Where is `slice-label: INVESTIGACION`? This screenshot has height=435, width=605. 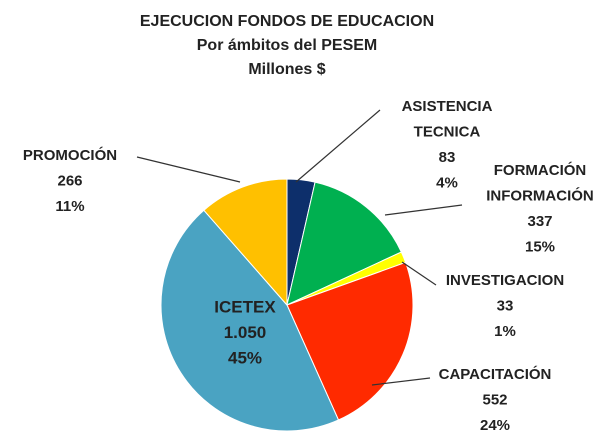
slice-label: INVESTIGACION is located at coordinates (505, 280).